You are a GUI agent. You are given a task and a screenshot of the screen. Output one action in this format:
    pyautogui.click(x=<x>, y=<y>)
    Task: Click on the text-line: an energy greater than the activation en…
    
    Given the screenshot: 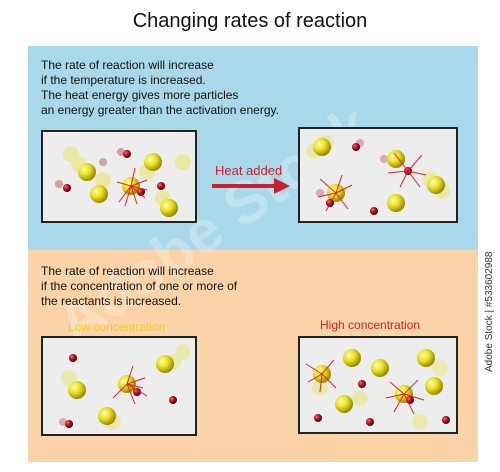 What is the action you would take?
    pyautogui.click(x=160, y=110)
    